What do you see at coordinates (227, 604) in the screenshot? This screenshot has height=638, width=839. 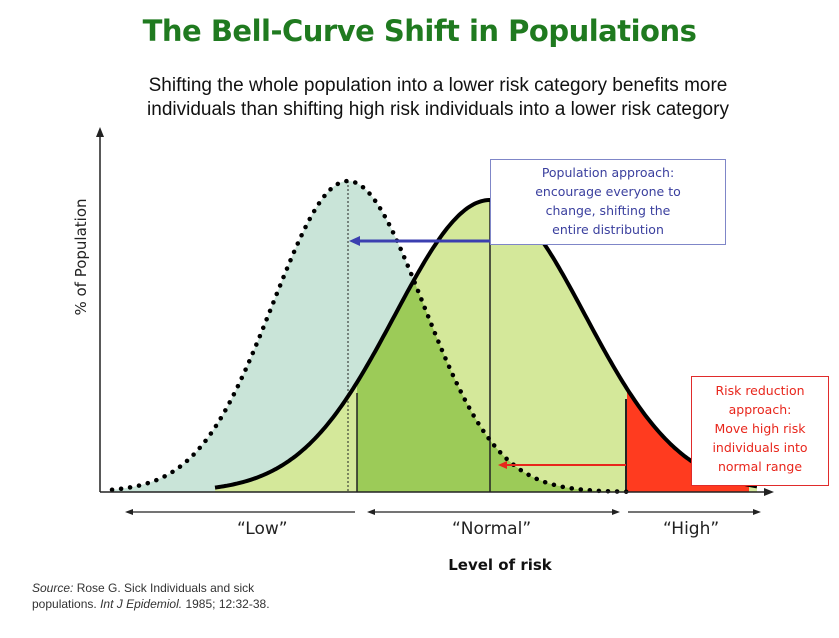 I see `source-text: 1985; 12:32-38.` at bounding box center [227, 604].